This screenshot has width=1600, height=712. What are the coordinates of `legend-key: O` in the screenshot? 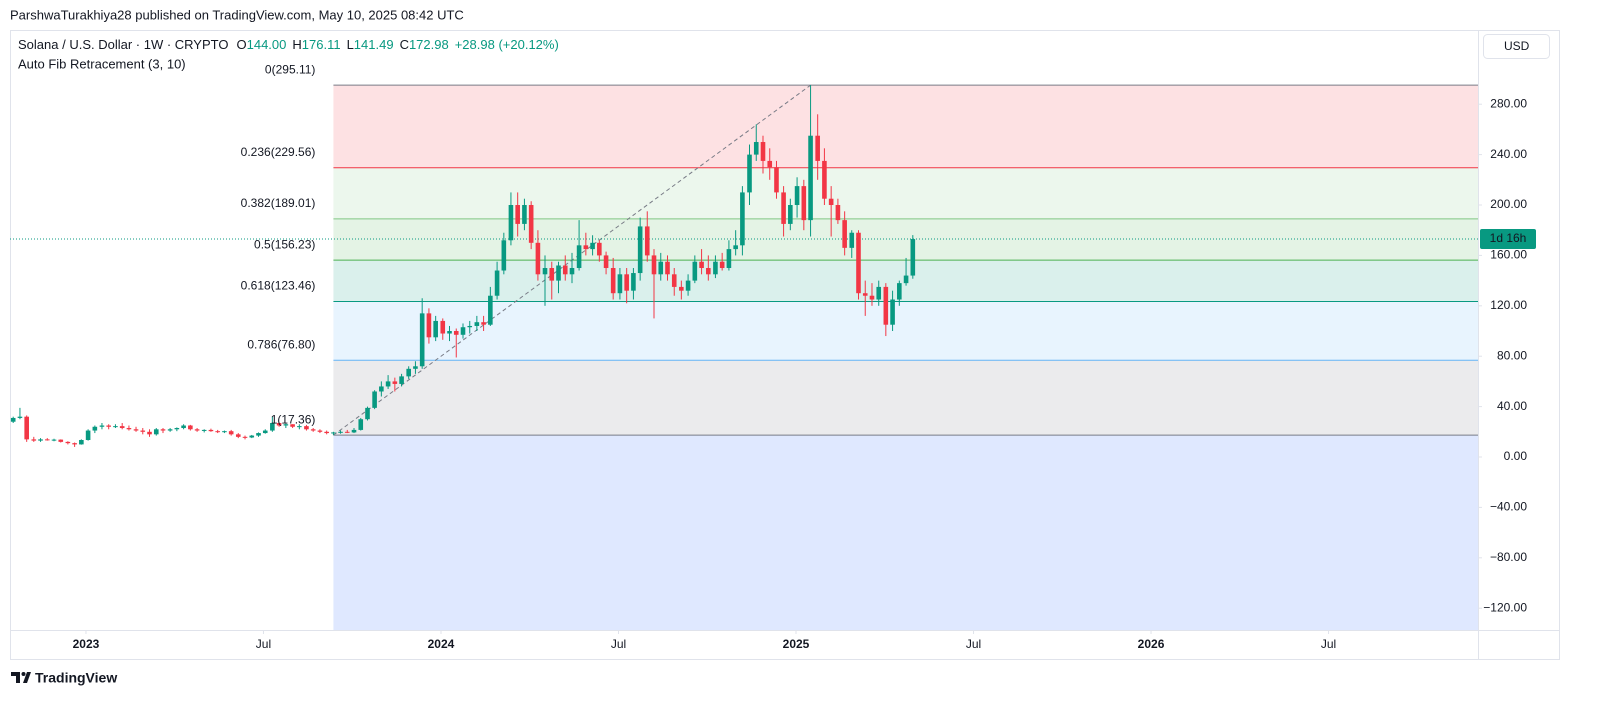 It's located at (241, 44).